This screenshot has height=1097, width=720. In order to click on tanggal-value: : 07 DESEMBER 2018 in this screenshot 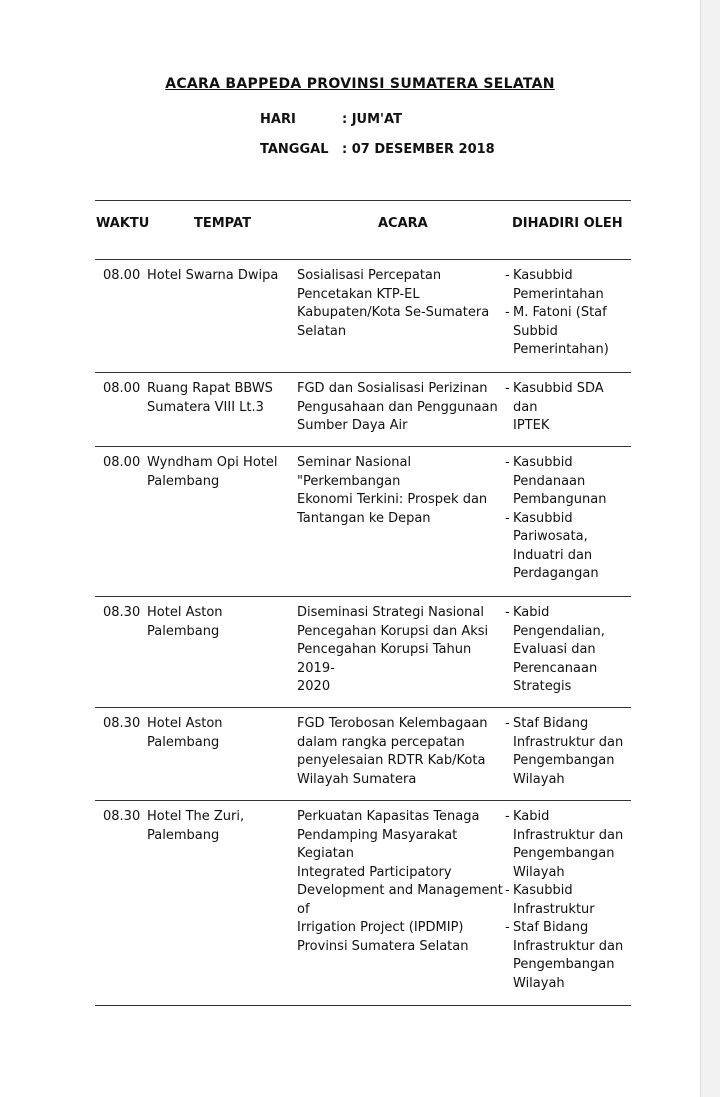, I will do `click(418, 149)`.